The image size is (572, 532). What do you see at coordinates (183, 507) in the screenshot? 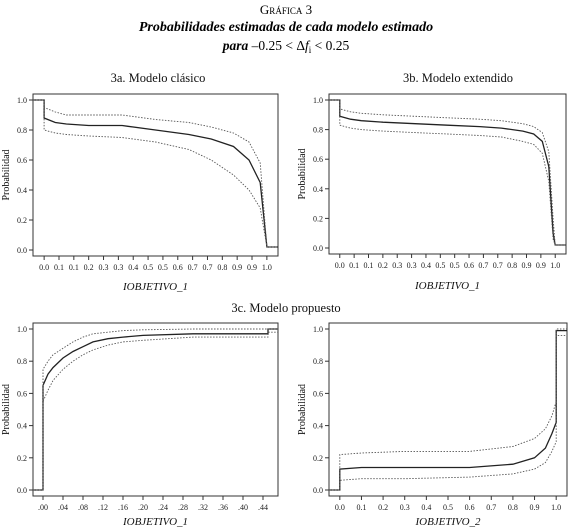
I see `x-tick-label: .28` at bounding box center [183, 507].